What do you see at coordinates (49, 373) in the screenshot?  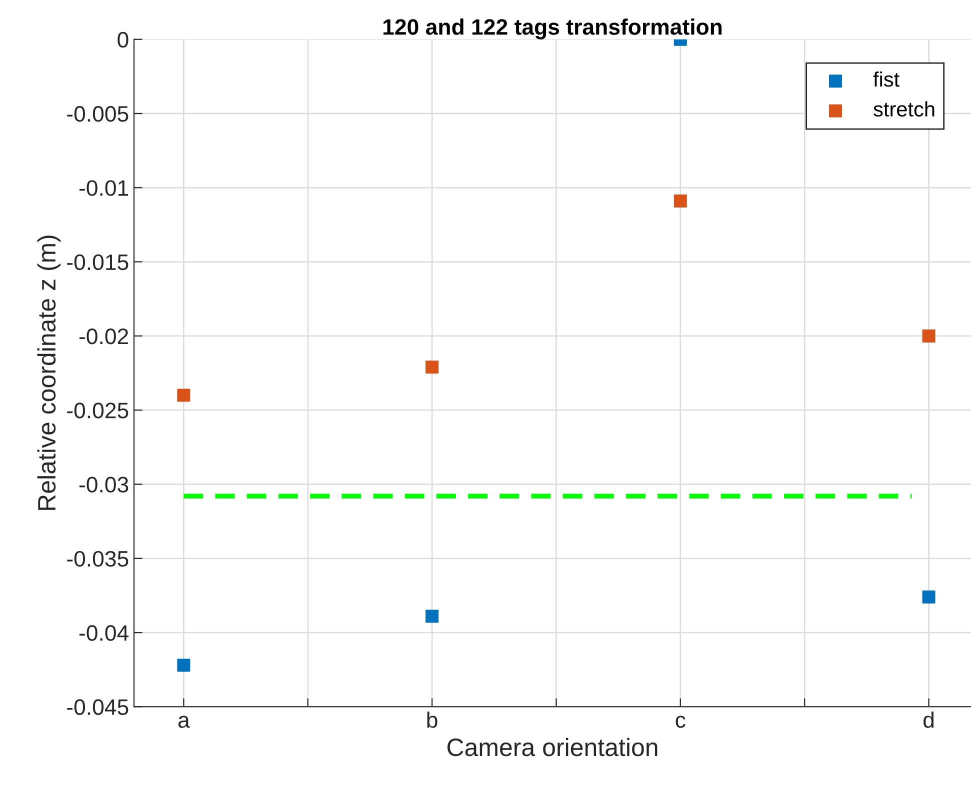 I see `y-axis-title: Relative coordinate z (m)` at bounding box center [49, 373].